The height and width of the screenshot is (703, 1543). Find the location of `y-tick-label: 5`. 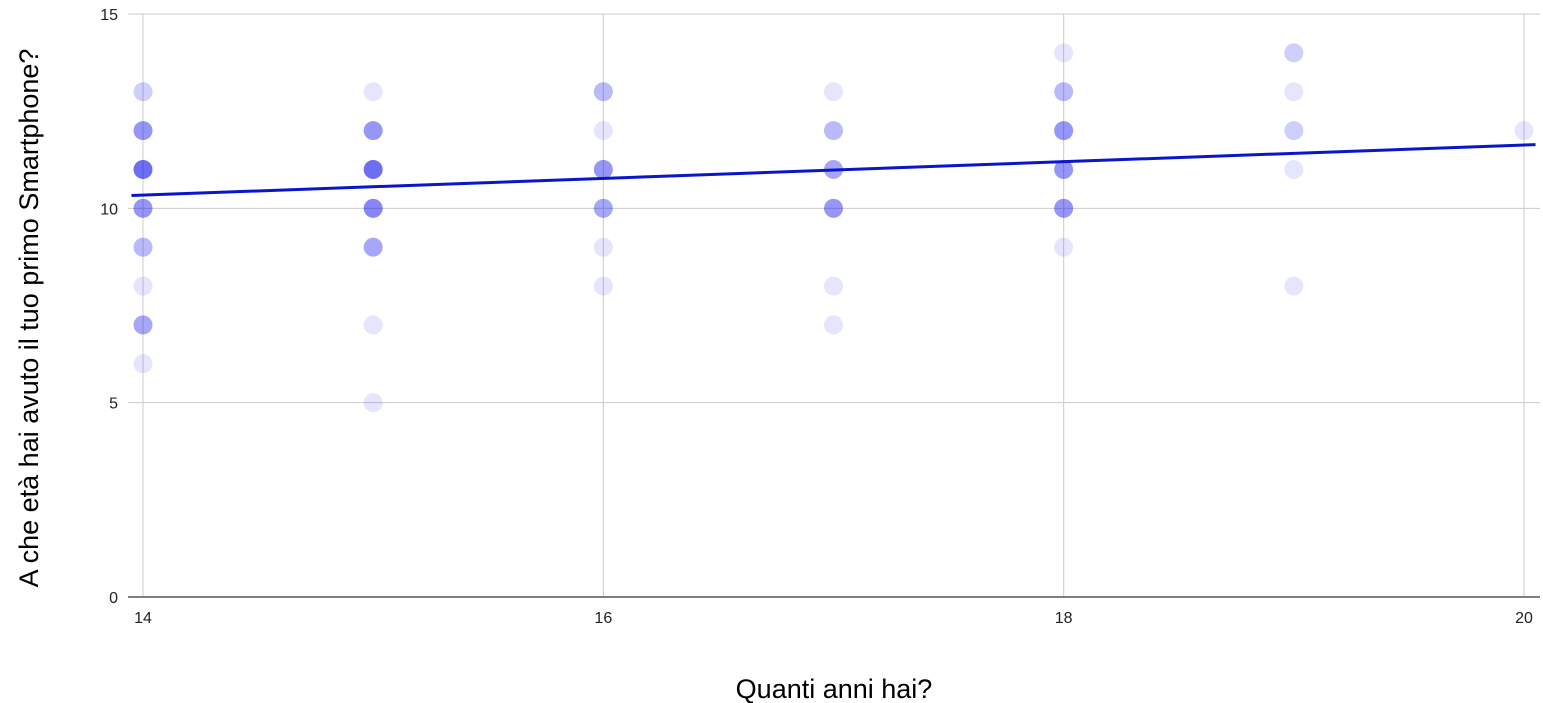

y-tick-label: 5 is located at coordinates (113, 404).